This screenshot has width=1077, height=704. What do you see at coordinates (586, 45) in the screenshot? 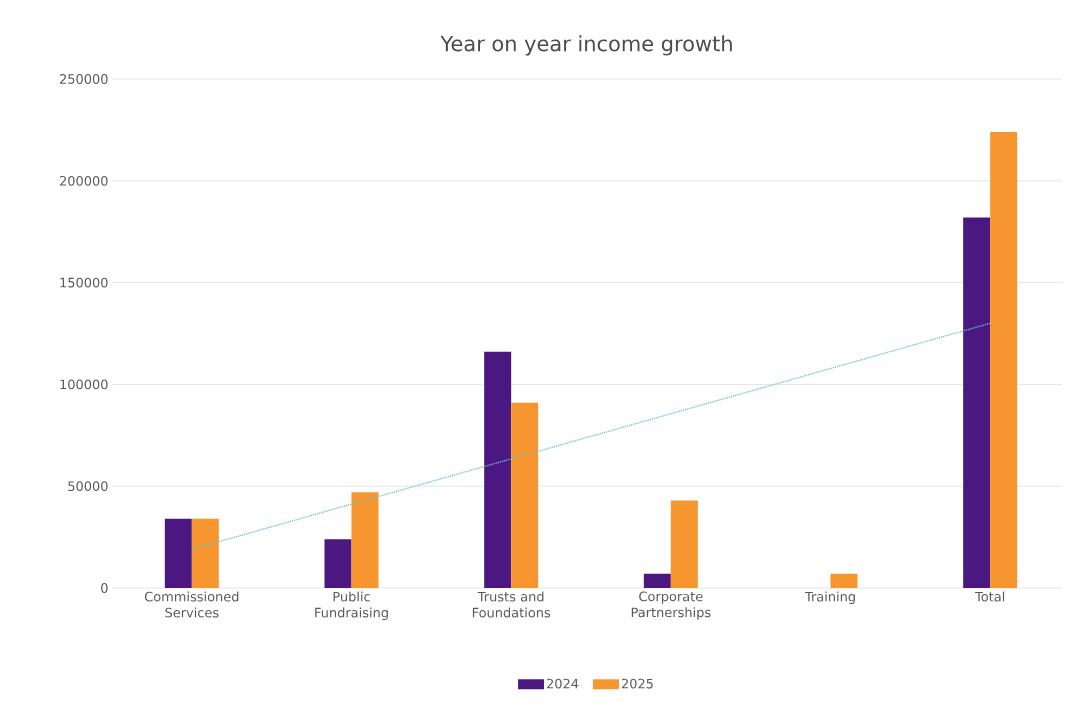
I see `chart-title: Year on year income growth` at bounding box center [586, 45].